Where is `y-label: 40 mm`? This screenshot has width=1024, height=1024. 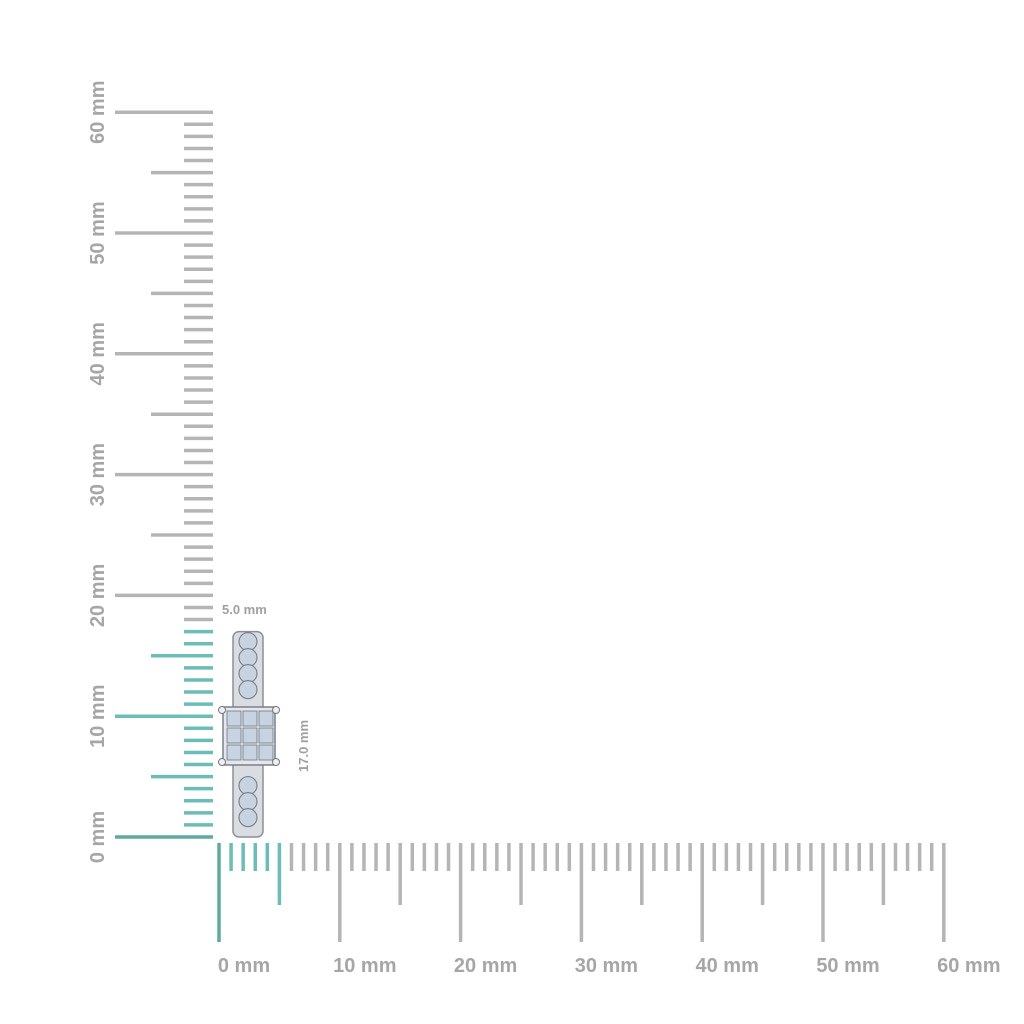 y-label: 40 mm is located at coordinates (98, 353).